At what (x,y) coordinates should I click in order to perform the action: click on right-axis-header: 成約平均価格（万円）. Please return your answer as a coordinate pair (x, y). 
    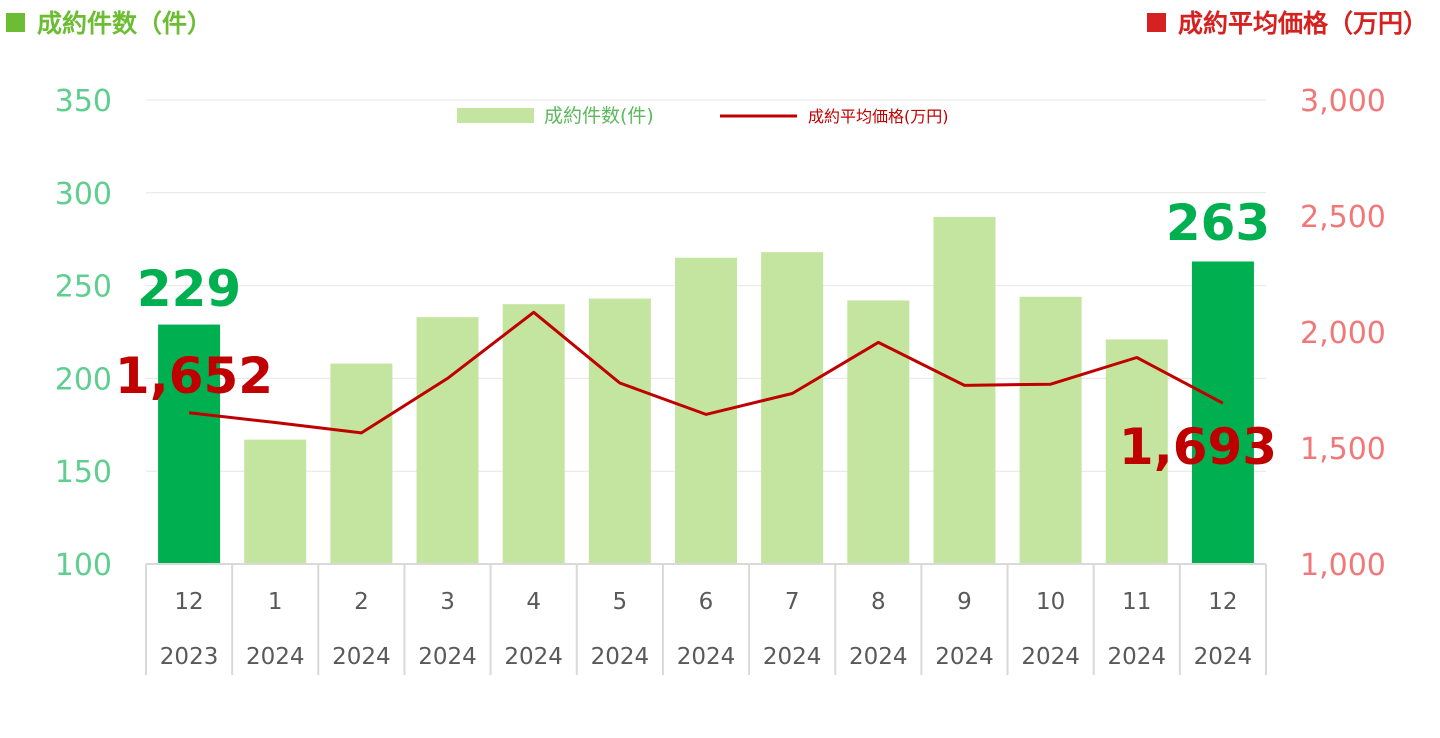
    Looking at the image, I should click on (1287, 22).